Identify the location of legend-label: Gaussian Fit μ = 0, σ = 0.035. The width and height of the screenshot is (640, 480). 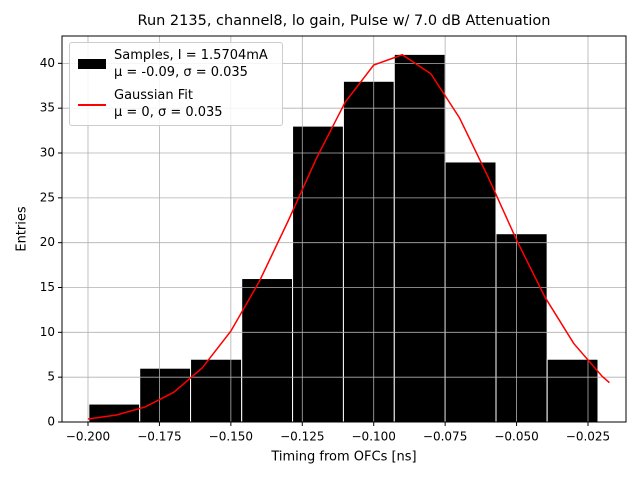
(168, 104).